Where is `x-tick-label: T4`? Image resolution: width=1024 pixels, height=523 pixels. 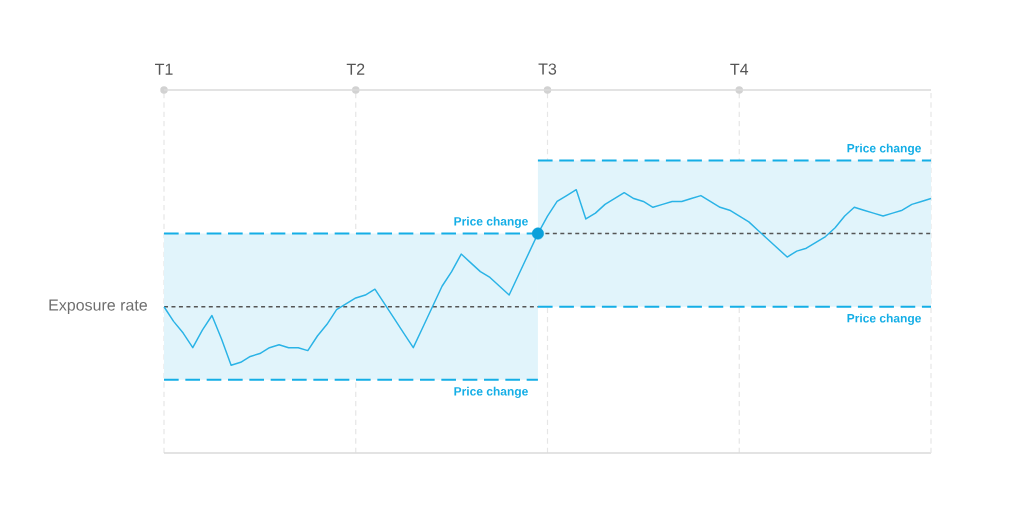
x-tick-label: T4 is located at coordinates (739, 69).